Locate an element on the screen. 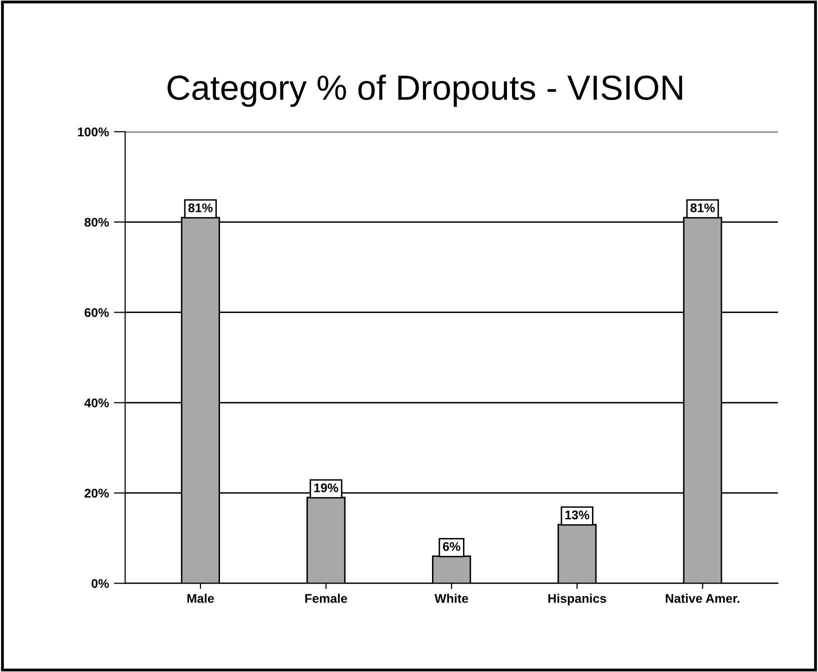  y-tick-label: 0% is located at coordinates (100, 583).